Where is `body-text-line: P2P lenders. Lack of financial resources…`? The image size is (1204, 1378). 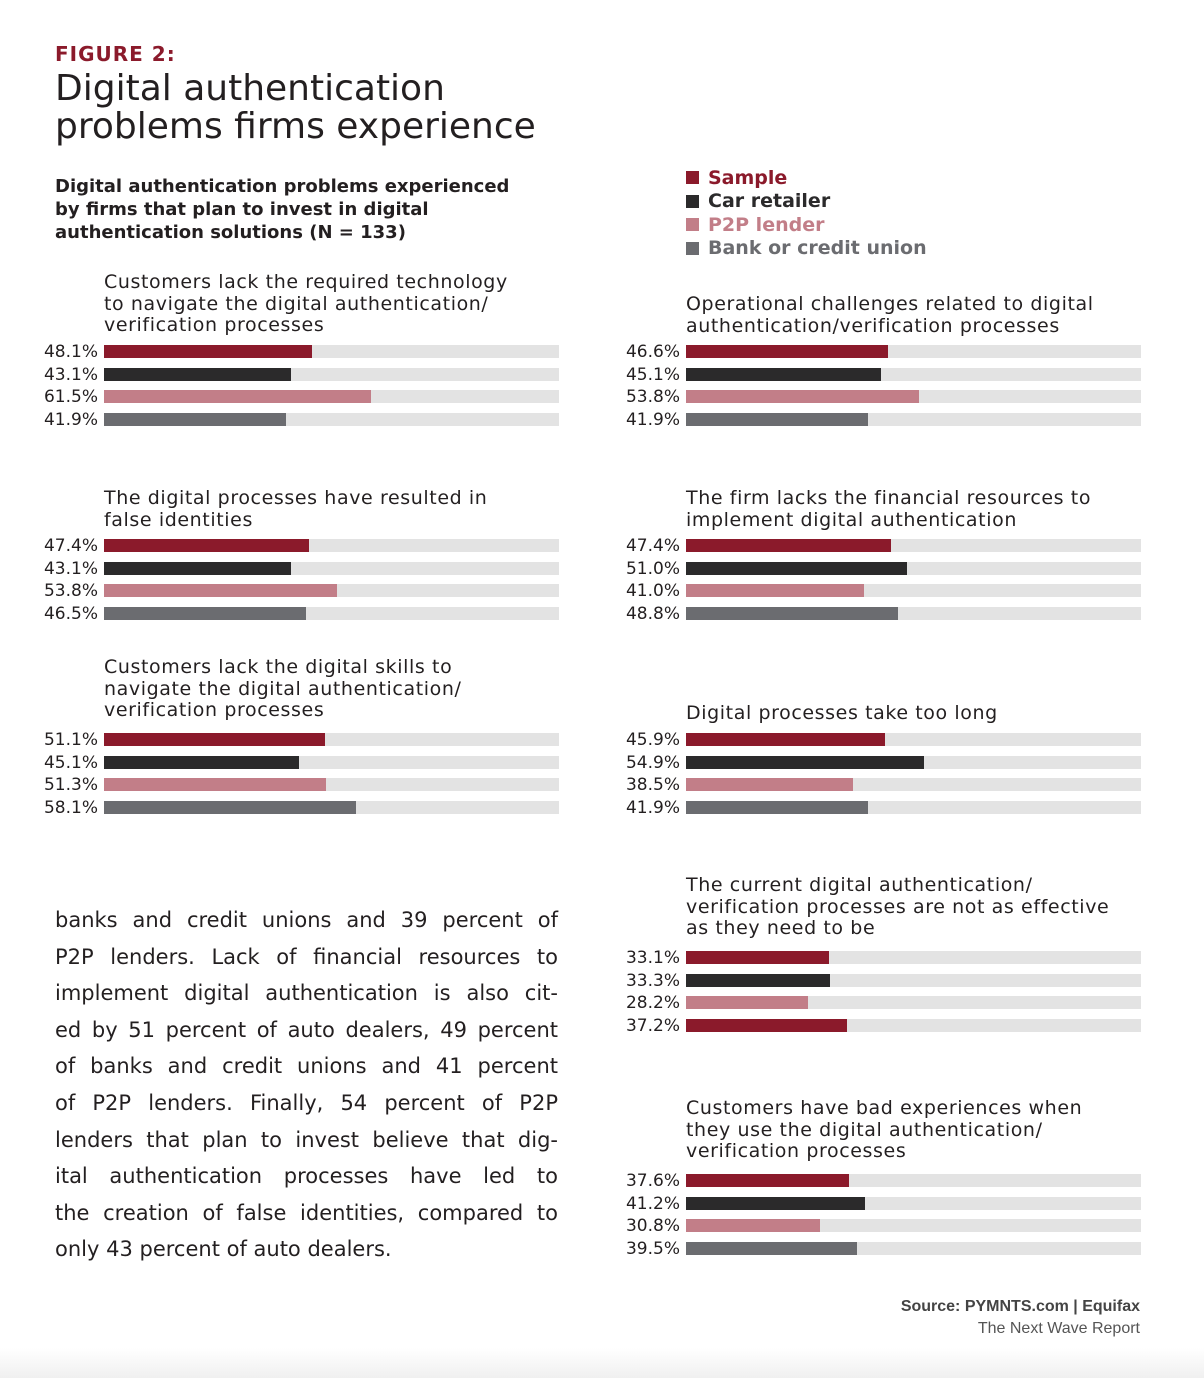 body-text-line: P2P lenders. Lack of financial resources… is located at coordinates (306, 956).